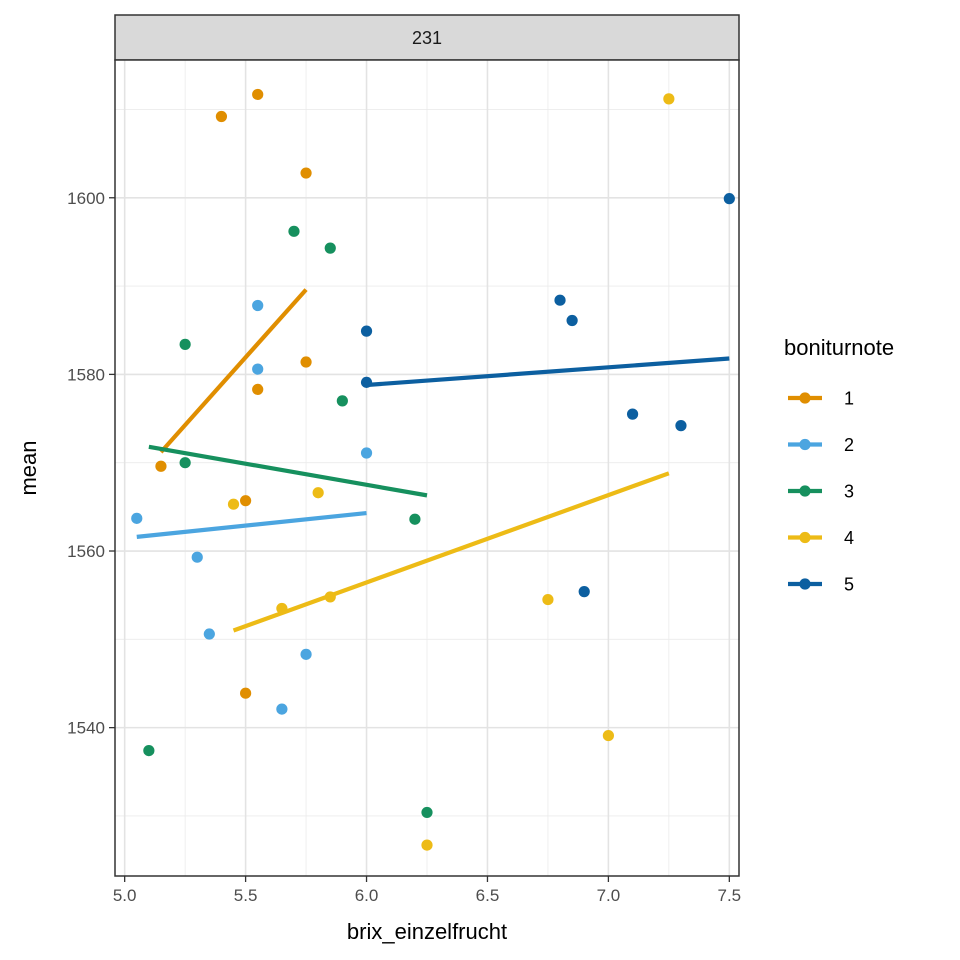  Describe the element at coordinates (730, 895) in the screenshot. I see `x-tick-label: 7.5` at that location.